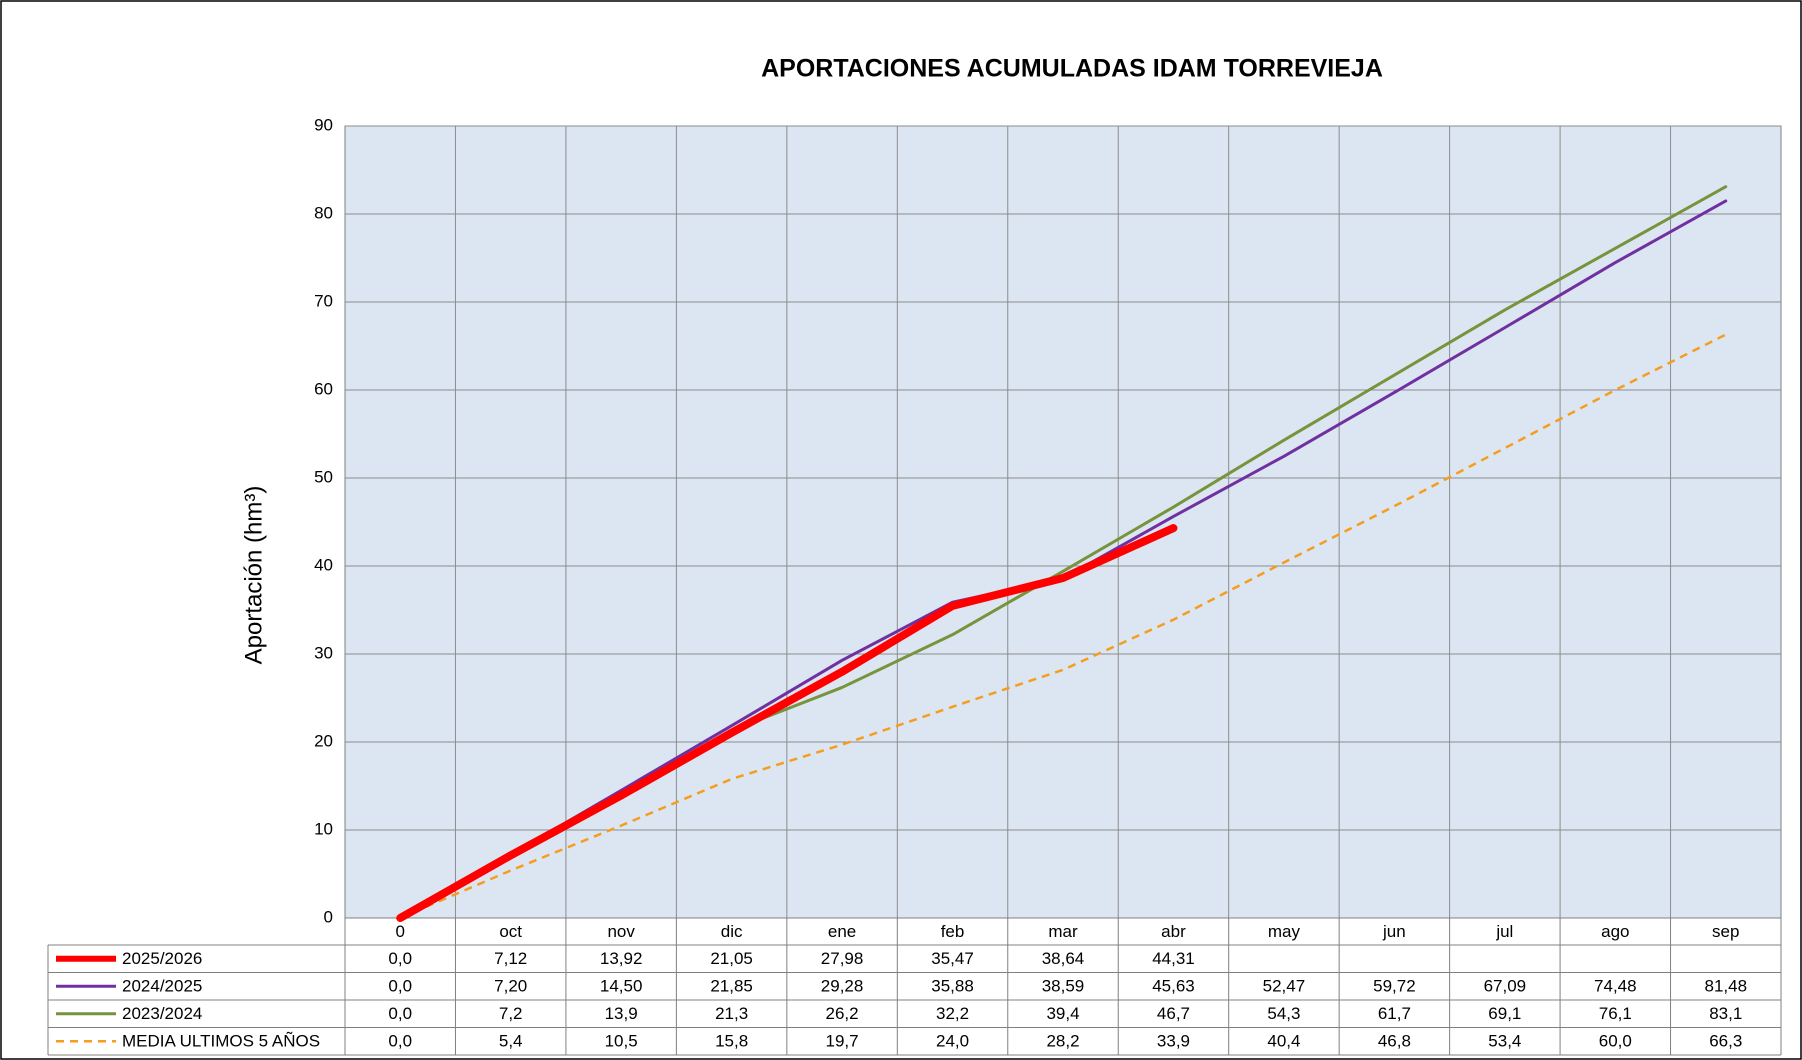 The height and width of the screenshot is (1060, 1802). I want to click on table-value: 52,47, so click(1284, 986).